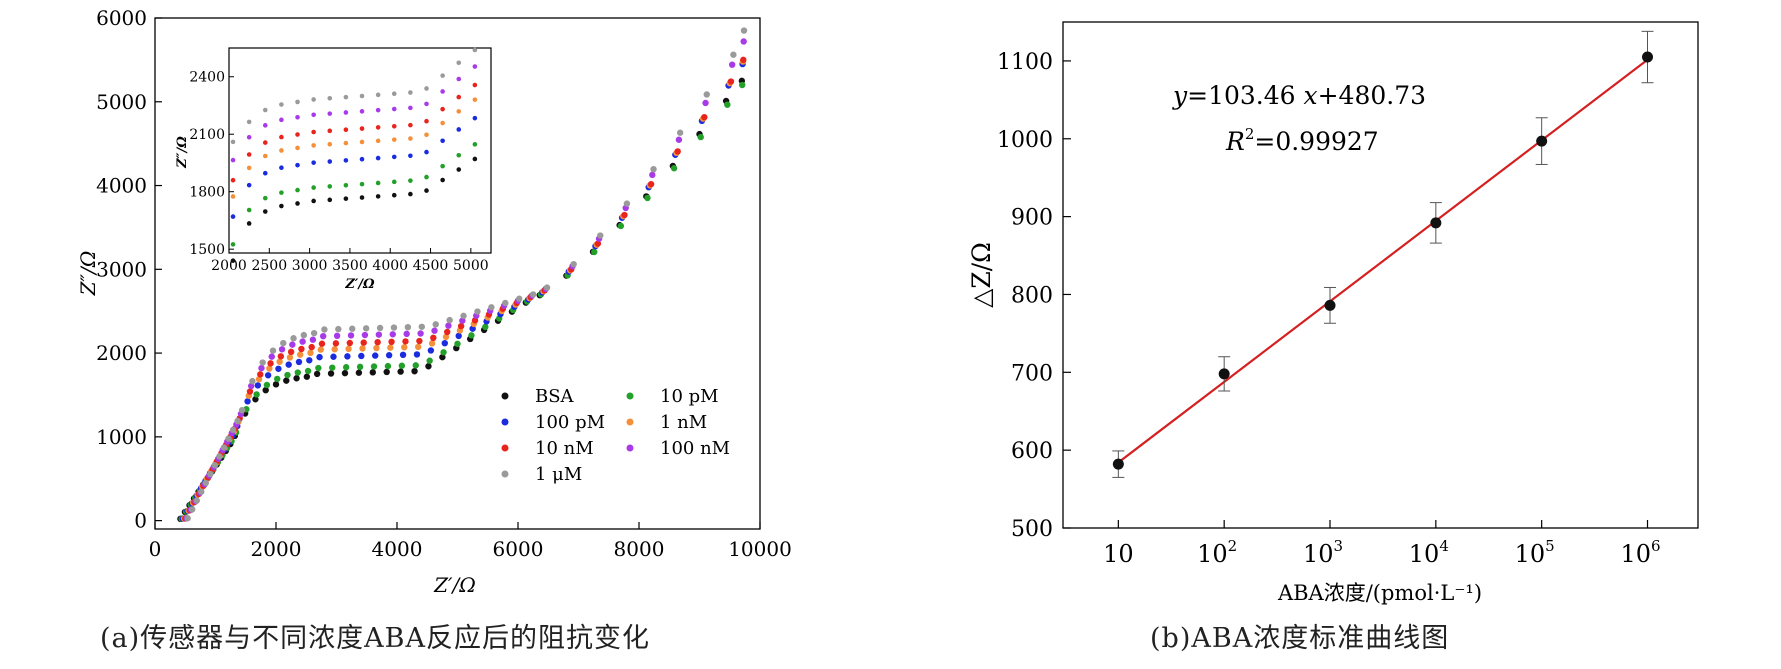 The width and height of the screenshot is (1781, 669). Describe the element at coordinates (1032, 451) in the screenshot. I see `panel-b-y-tick-label: 600` at that location.